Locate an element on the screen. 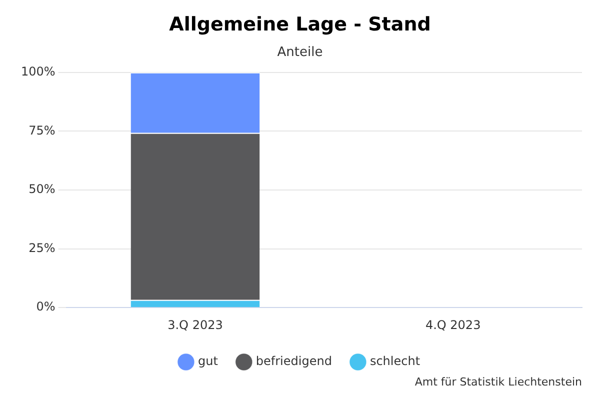 The width and height of the screenshot is (600, 400). x-tick-label: 4.Q 2023 is located at coordinates (453, 325).